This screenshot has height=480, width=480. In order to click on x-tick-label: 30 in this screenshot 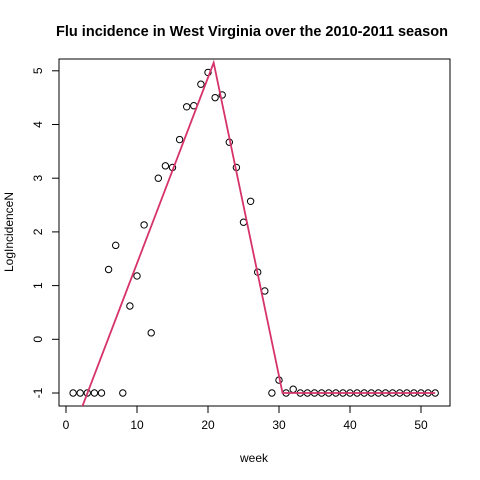, I will do `click(279, 425)`.